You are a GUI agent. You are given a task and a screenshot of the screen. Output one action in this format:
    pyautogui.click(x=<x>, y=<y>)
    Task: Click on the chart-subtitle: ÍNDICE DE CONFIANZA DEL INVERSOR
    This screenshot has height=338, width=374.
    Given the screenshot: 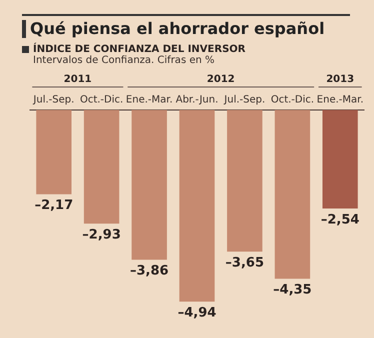 What is the action you would take?
    pyautogui.click(x=139, y=49)
    